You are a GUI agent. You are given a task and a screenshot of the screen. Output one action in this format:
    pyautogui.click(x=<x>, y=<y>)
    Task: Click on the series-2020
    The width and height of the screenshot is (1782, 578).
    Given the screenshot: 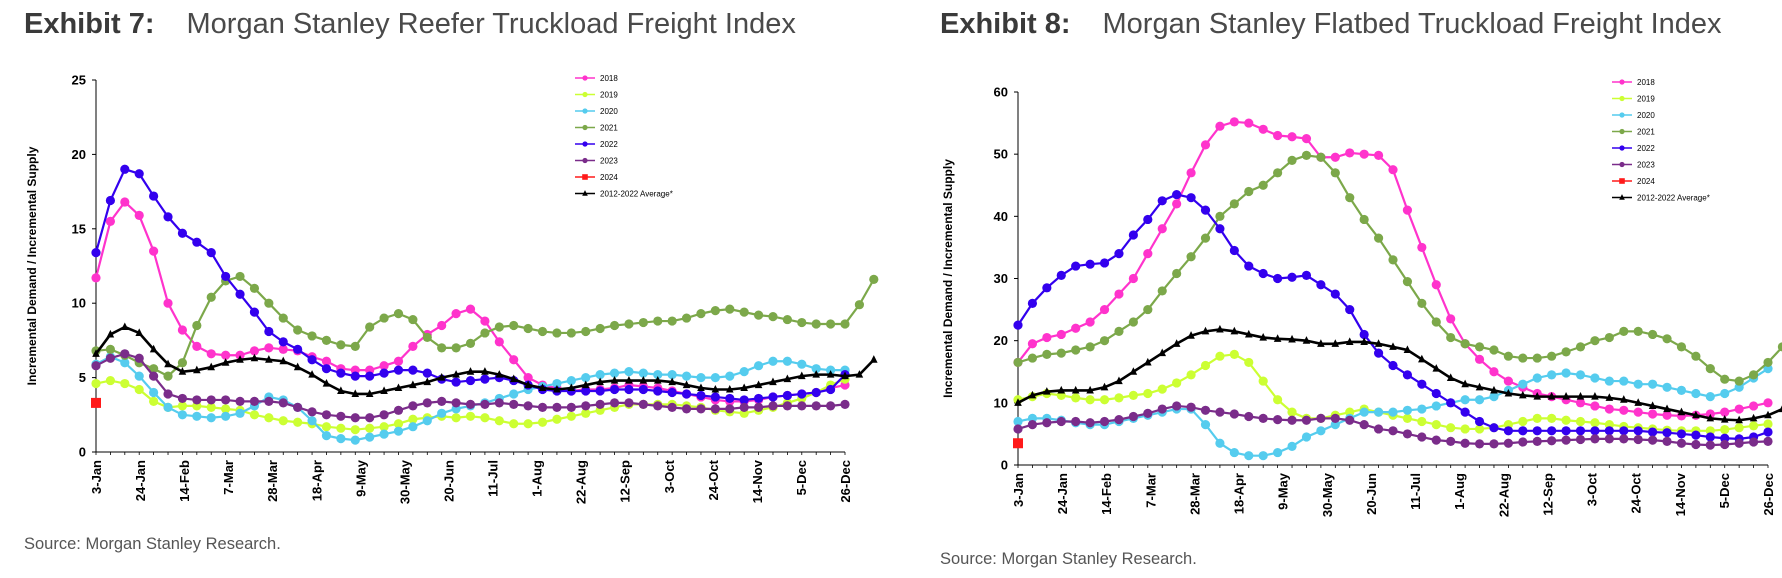 What is the action you would take?
    pyautogui.click(x=1393, y=412)
    